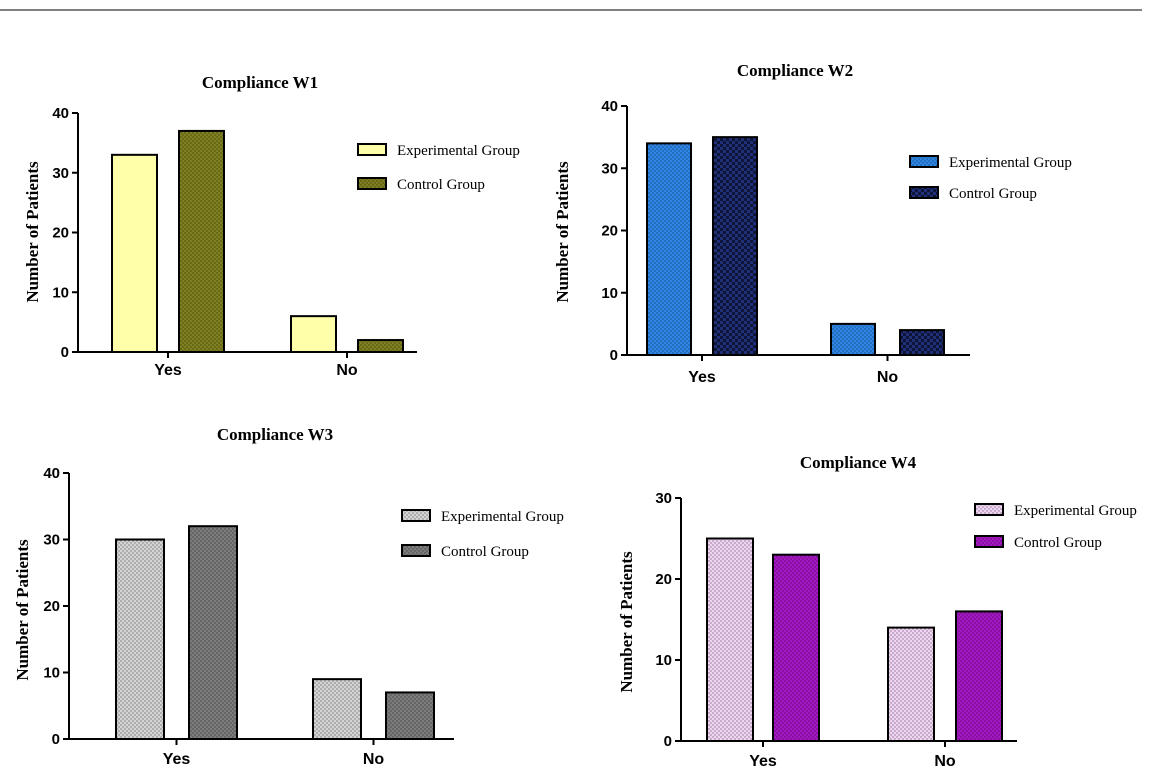  What do you see at coordinates (858, 462) in the screenshot?
I see `chart-title: Compliance W4` at bounding box center [858, 462].